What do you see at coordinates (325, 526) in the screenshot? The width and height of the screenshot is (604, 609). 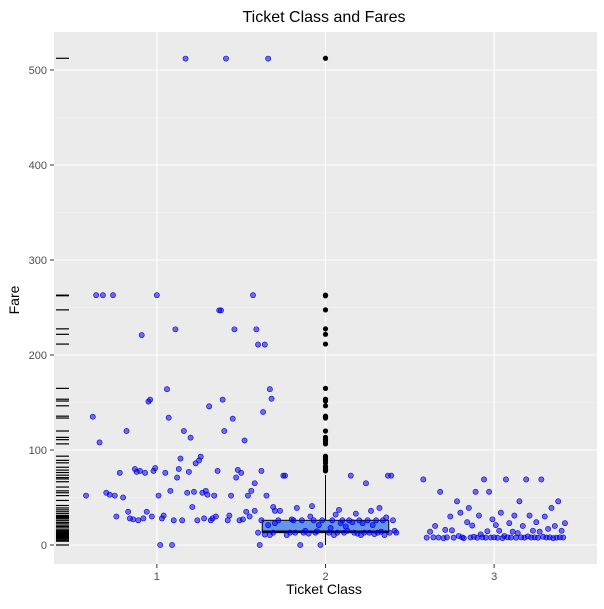 I see `box-iqr` at bounding box center [325, 526].